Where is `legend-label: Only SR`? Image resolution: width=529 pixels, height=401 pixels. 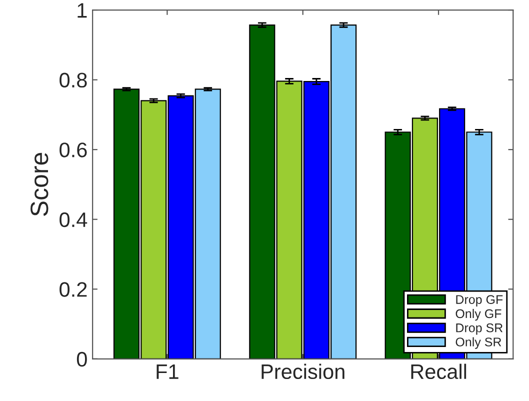
legend-label: Only SR is located at coordinates (479, 343).